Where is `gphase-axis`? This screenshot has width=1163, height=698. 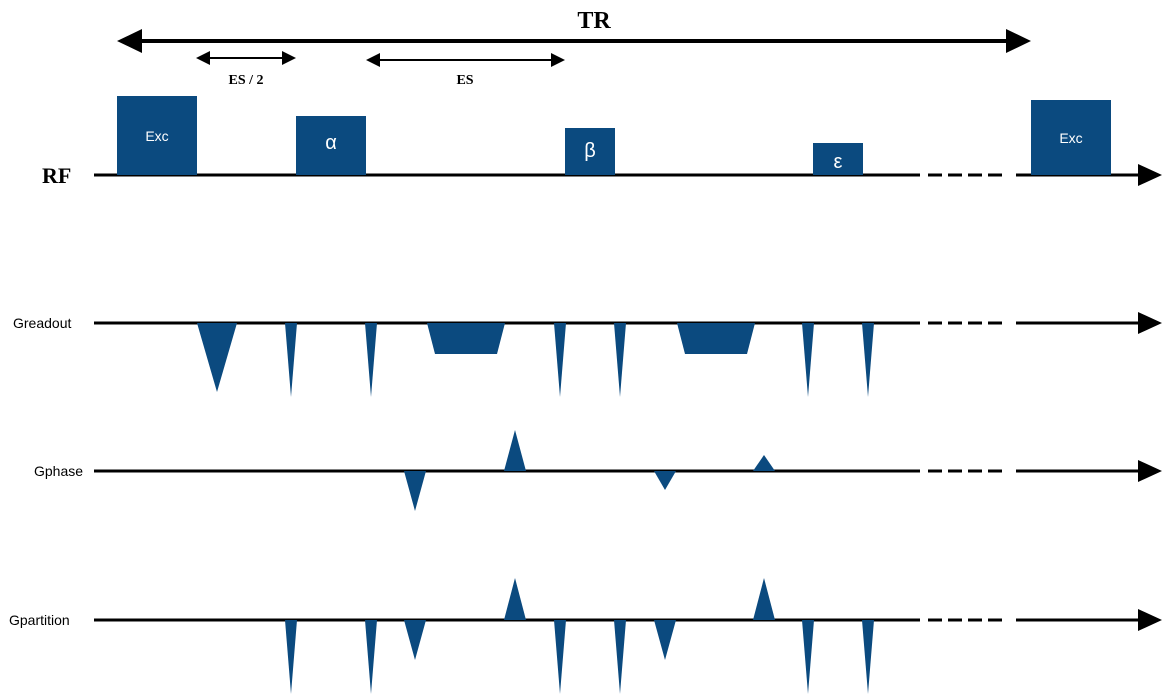
gphase-axis is located at coordinates (628, 471).